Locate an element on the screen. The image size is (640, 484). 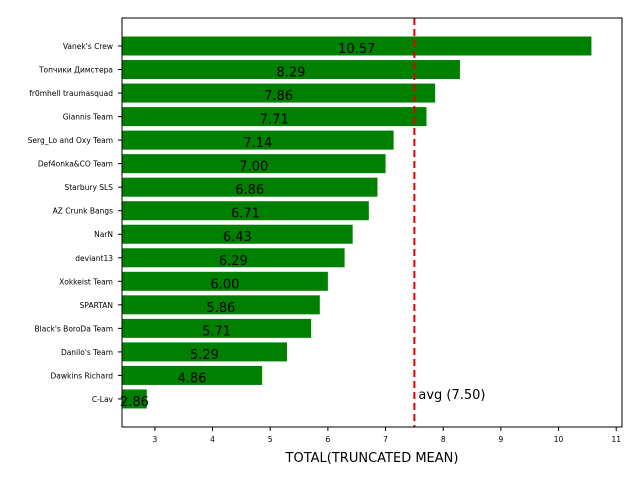
y-tick-label: Xokkeist Team is located at coordinates (86, 281).